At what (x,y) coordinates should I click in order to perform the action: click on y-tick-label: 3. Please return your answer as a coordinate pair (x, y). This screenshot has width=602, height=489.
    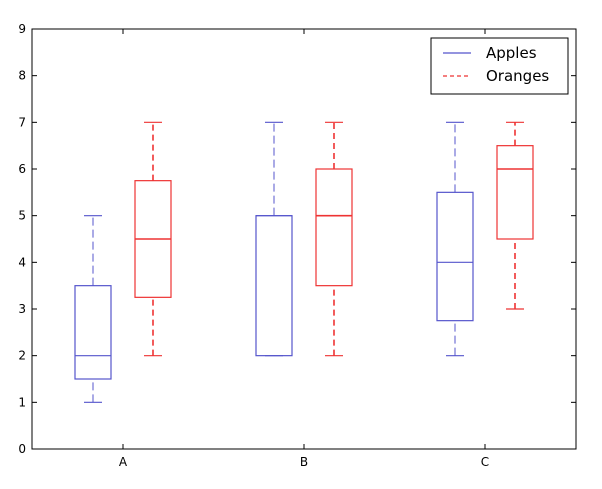
    Looking at the image, I should click on (22, 309).